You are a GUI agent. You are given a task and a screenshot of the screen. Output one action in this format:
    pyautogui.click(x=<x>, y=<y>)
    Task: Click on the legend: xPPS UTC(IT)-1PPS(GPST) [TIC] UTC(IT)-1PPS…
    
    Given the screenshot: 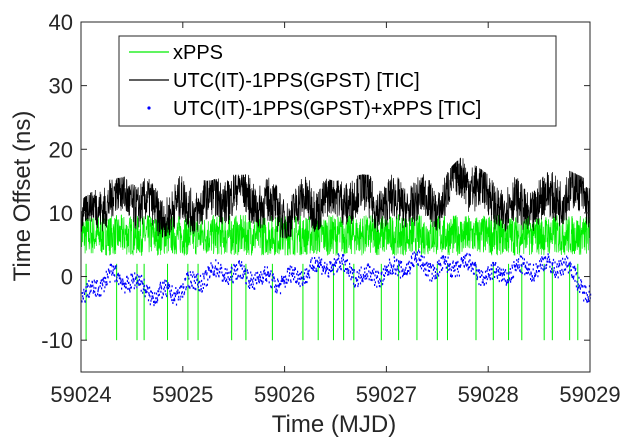 What is the action you would take?
    pyautogui.click(x=337, y=81)
    